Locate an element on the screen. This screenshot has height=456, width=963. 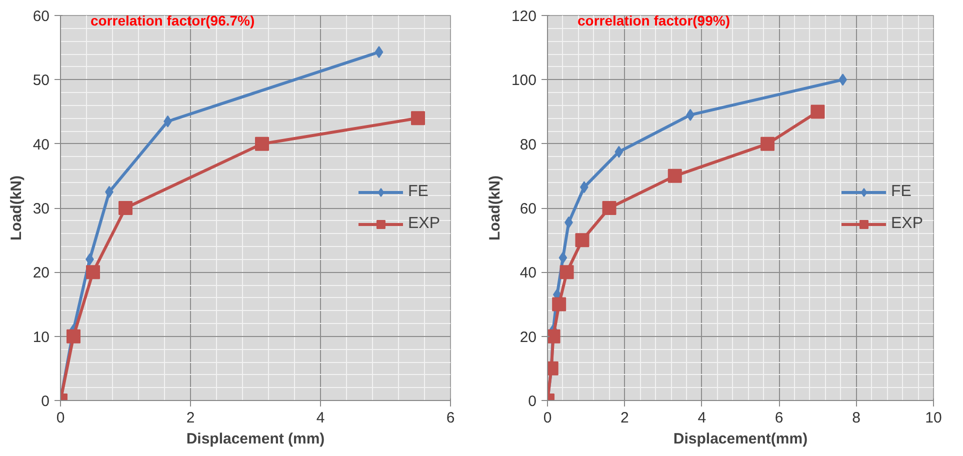
y-tick-label: 120 is located at coordinates (524, 16).